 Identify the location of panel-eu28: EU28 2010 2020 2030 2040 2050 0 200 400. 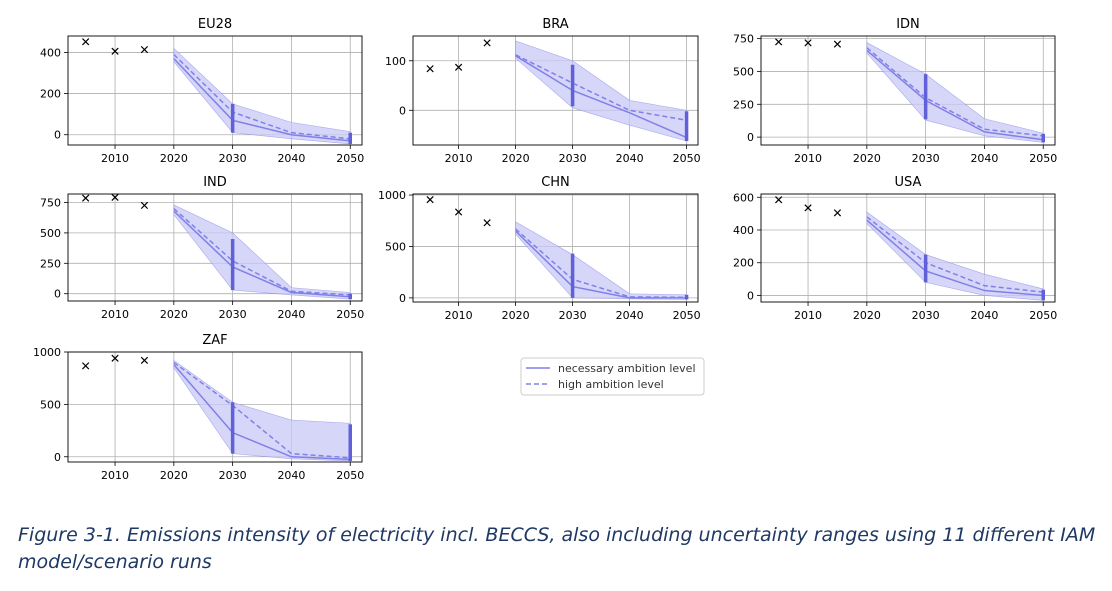
(202, 91).